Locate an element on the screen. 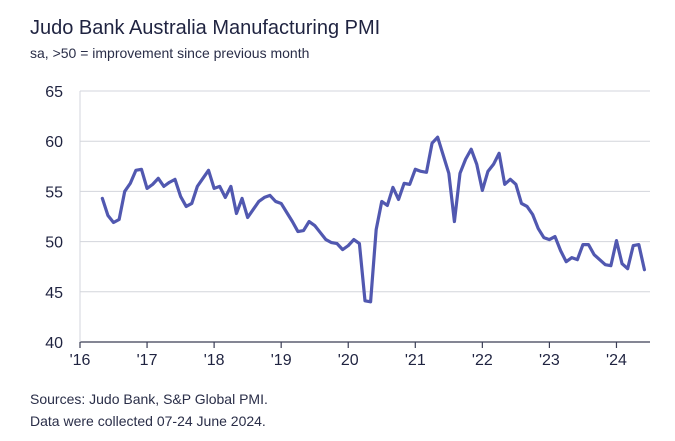  collection-note: Data were collected 07-24 June 2024. is located at coordinates (148, 421).